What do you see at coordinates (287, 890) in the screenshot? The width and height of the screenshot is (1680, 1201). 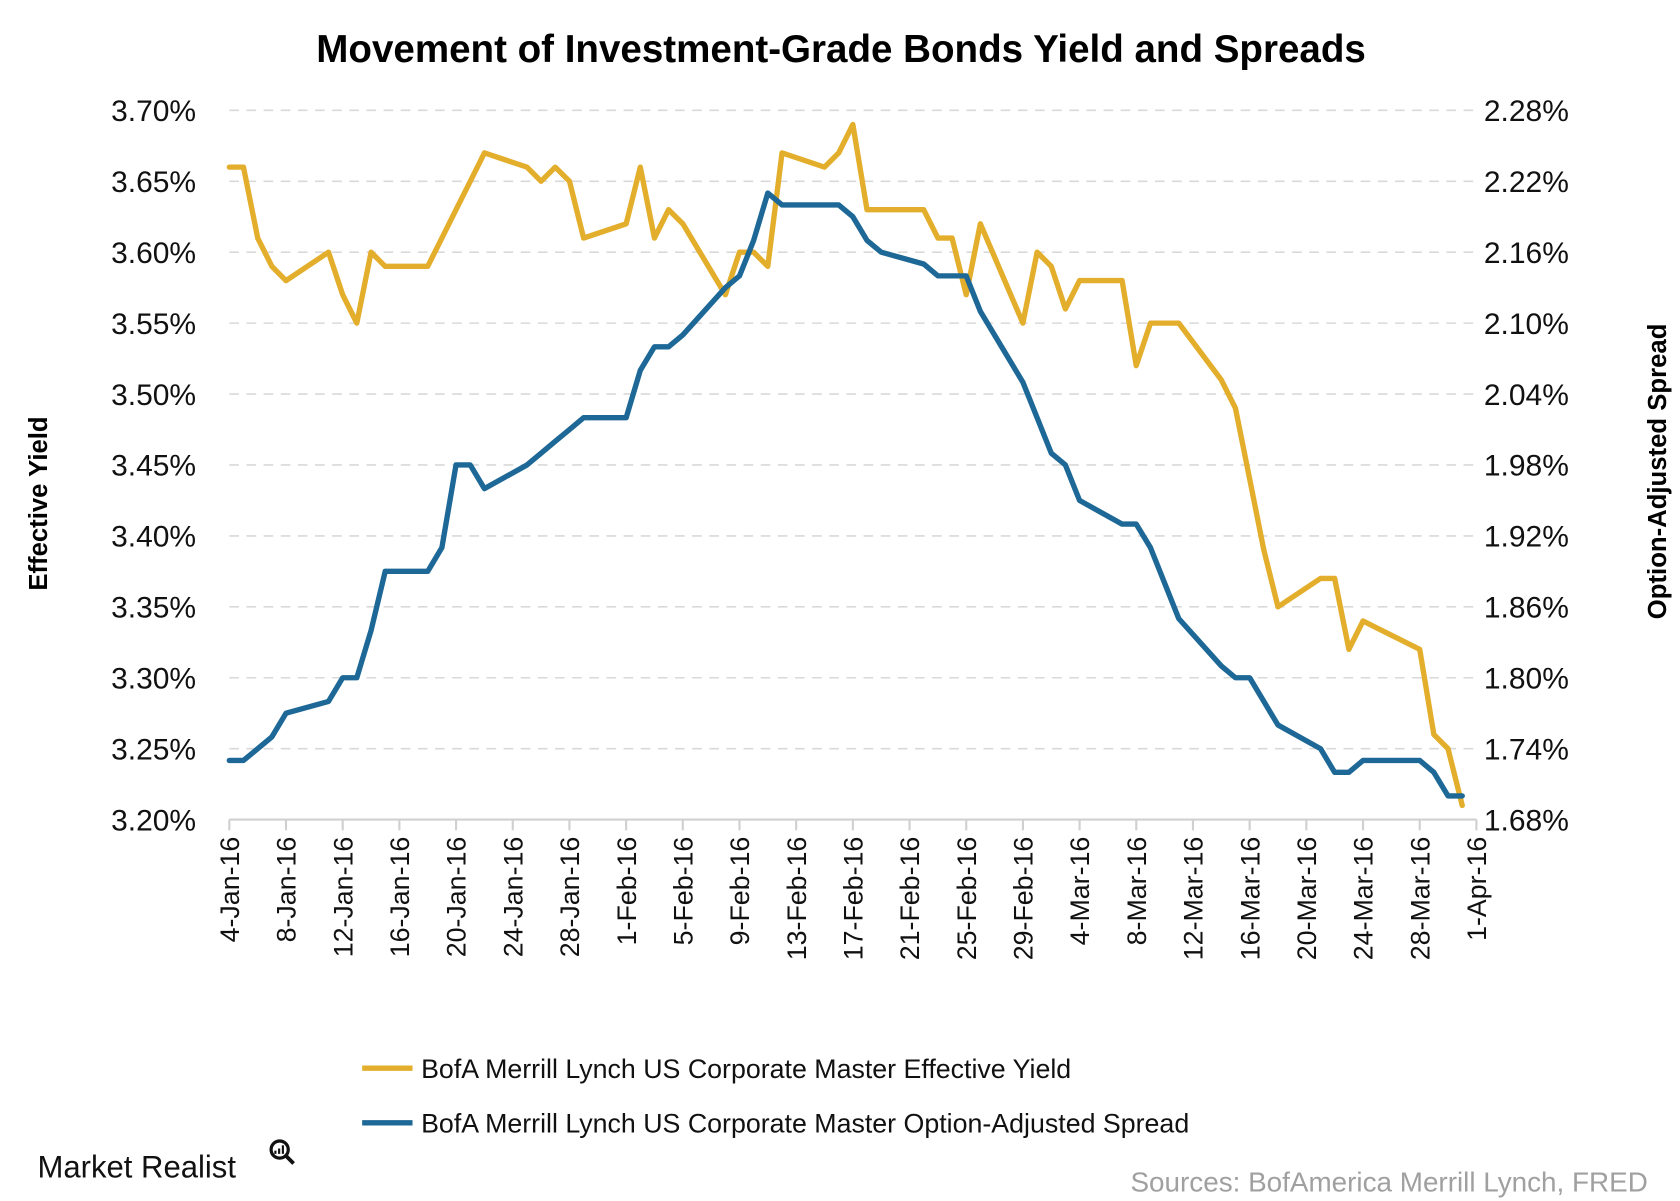 I see `x-tick-label: 8-Jan-16` at bounding box center [287, 890].